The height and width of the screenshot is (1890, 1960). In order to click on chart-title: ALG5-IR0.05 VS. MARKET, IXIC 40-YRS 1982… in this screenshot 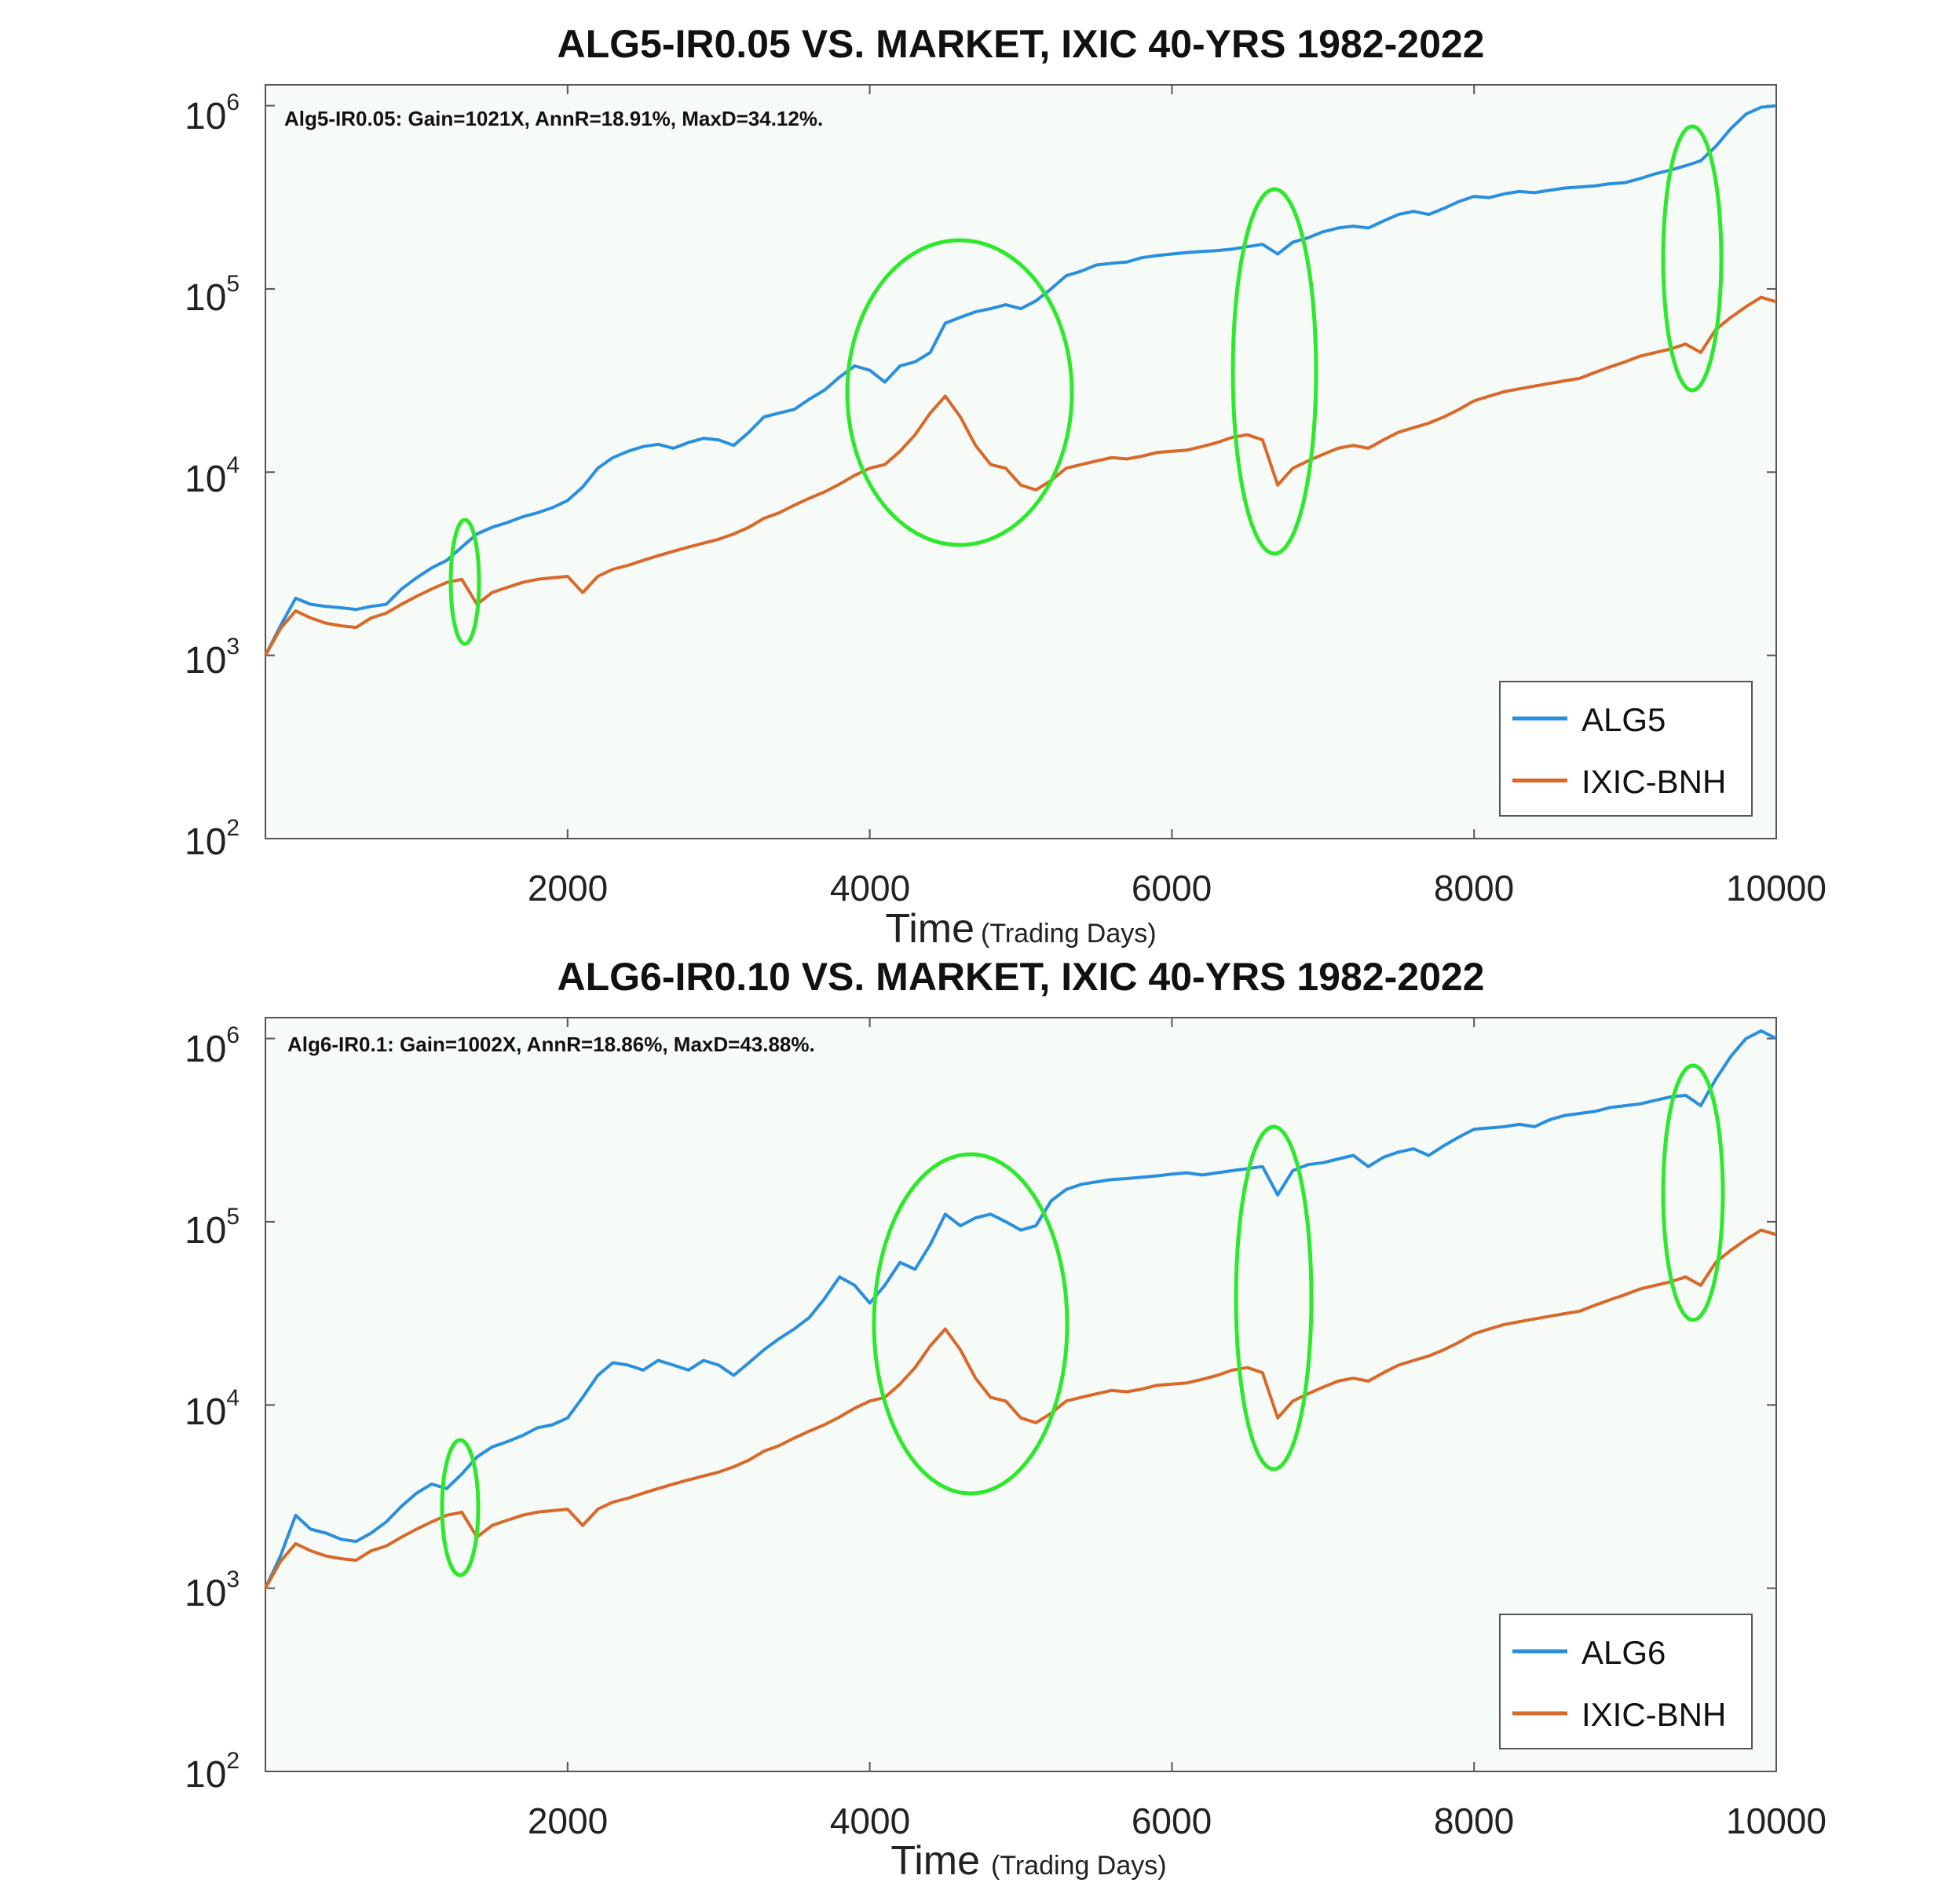, I will do `click(1020, 44)`.